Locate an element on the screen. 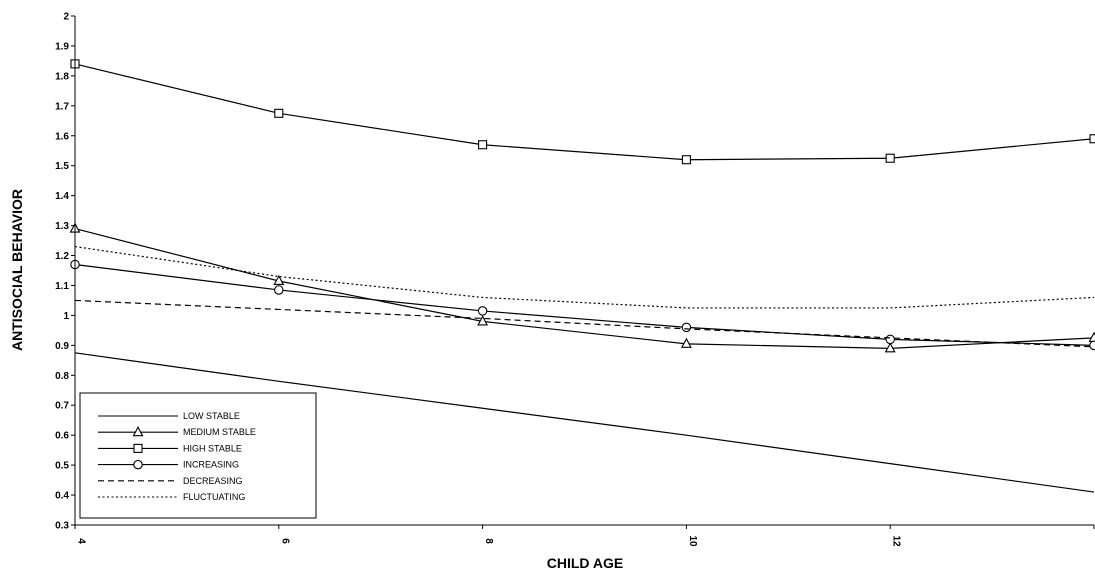  x-tick-label: 4 is located at coordinates (81, 541).